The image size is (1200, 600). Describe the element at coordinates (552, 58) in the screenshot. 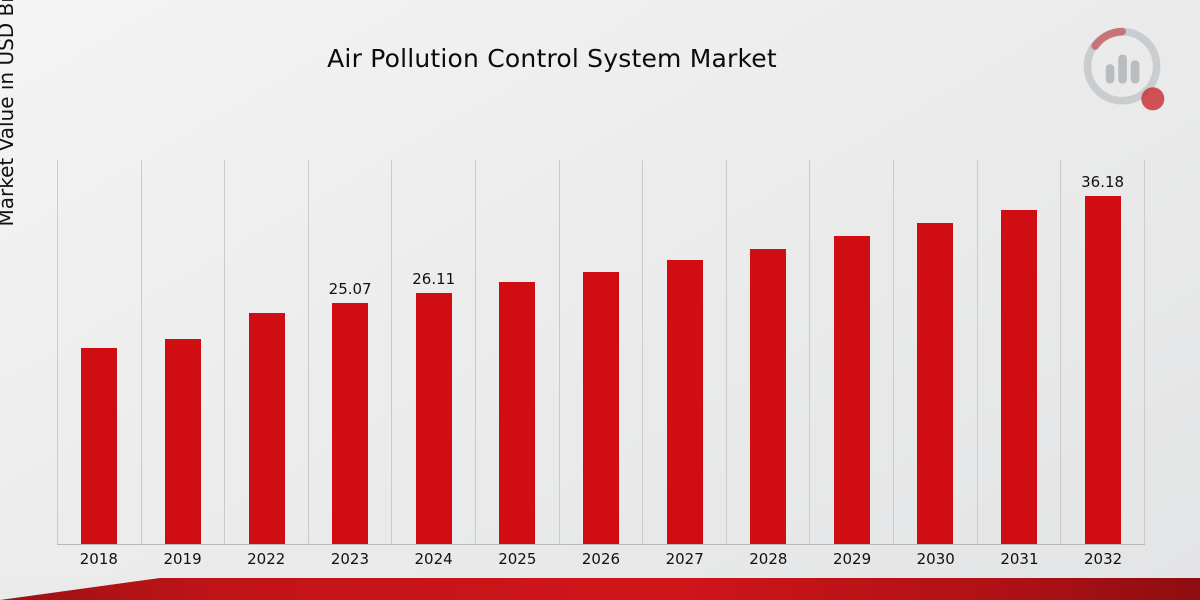

I see `chart-title: Air Pollution Control System Market` at that location.